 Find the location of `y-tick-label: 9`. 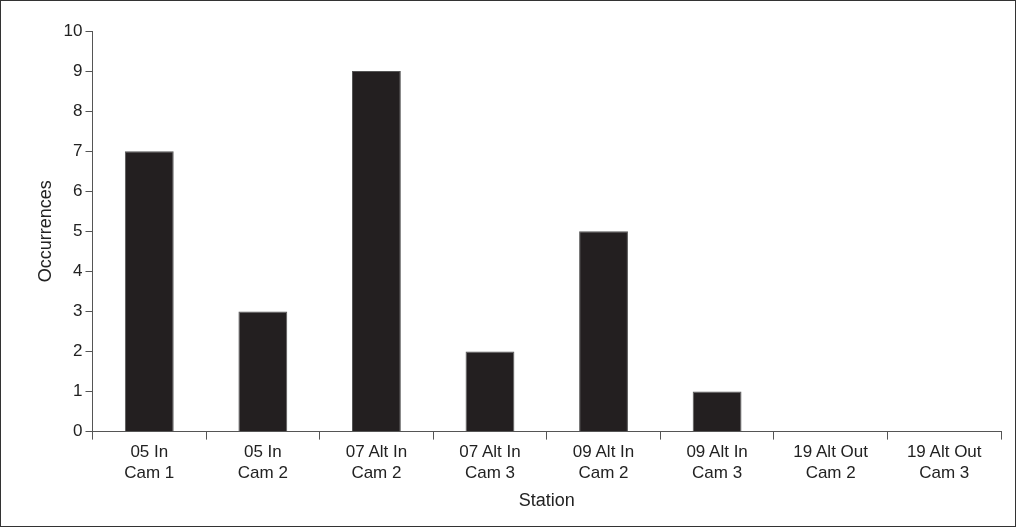

y-tick-label: 9 is located at coordinates (78, 70).